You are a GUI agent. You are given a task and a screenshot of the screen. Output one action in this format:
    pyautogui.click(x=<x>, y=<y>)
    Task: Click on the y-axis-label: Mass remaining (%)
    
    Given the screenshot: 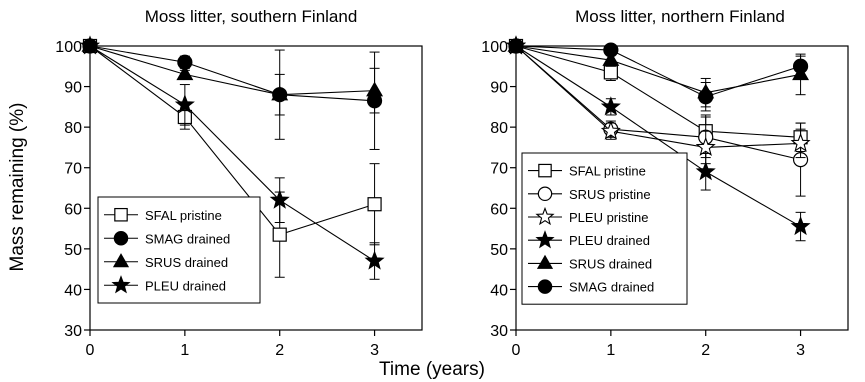 What is the action you would take?
    pyautogui.click(x=17, y=187)
    